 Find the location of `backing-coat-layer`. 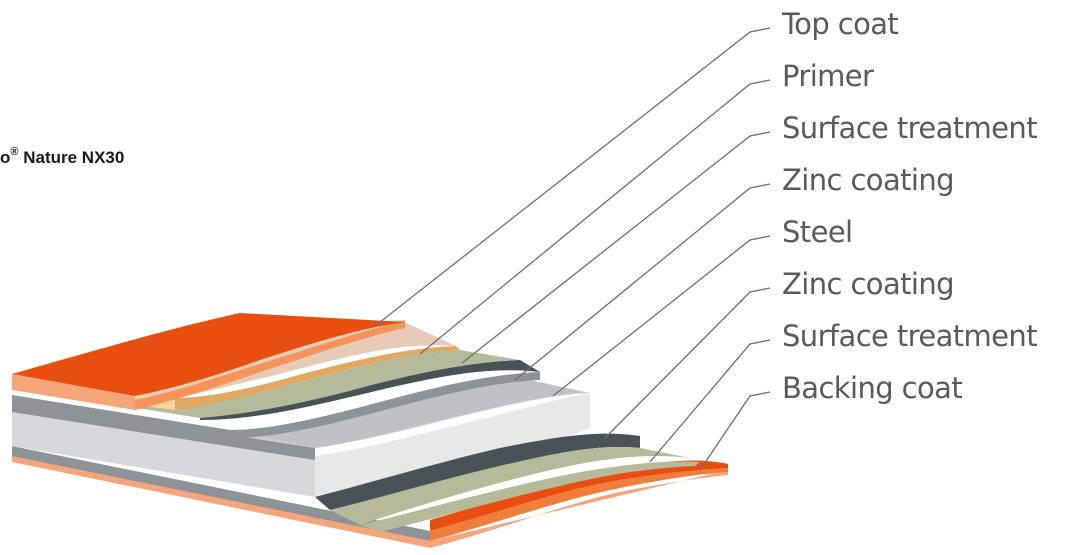

backing-coat-layer is located at coordinates (370, 497).